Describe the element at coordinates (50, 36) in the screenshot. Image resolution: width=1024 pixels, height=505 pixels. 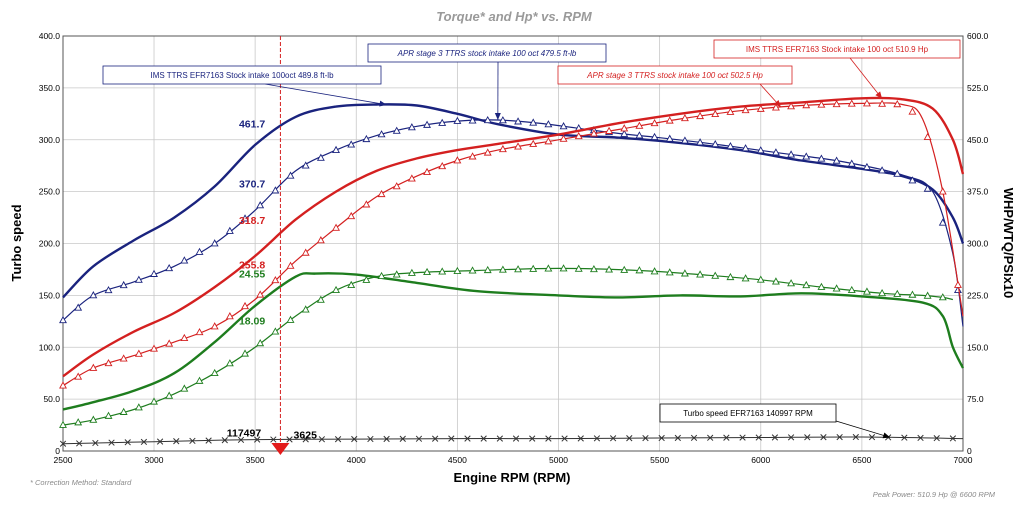
I see `y-left-tick-label: 400.0` at that location.